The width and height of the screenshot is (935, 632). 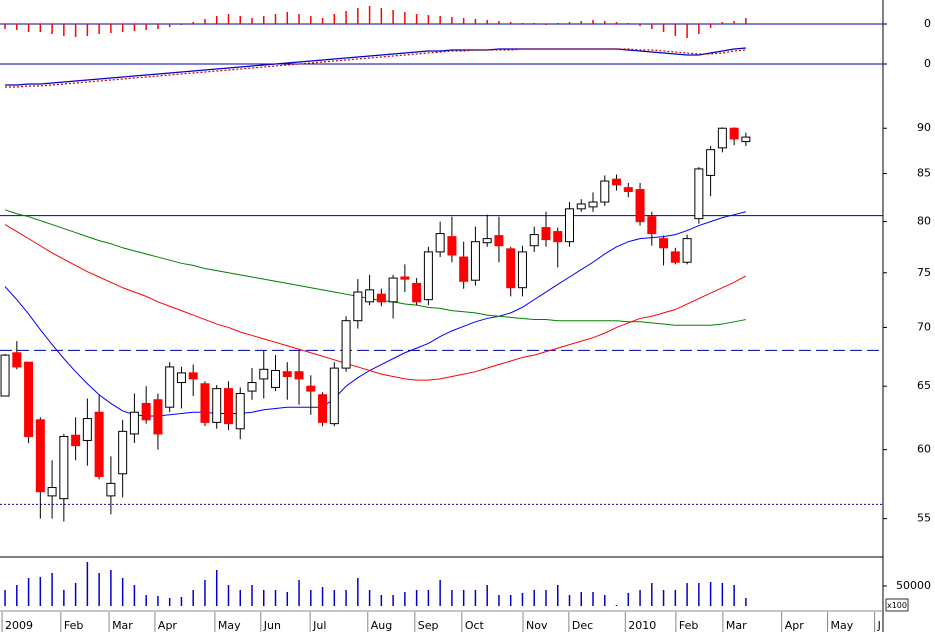 I want to click on x-tick-label: Nov, so click(x=537, y=625).